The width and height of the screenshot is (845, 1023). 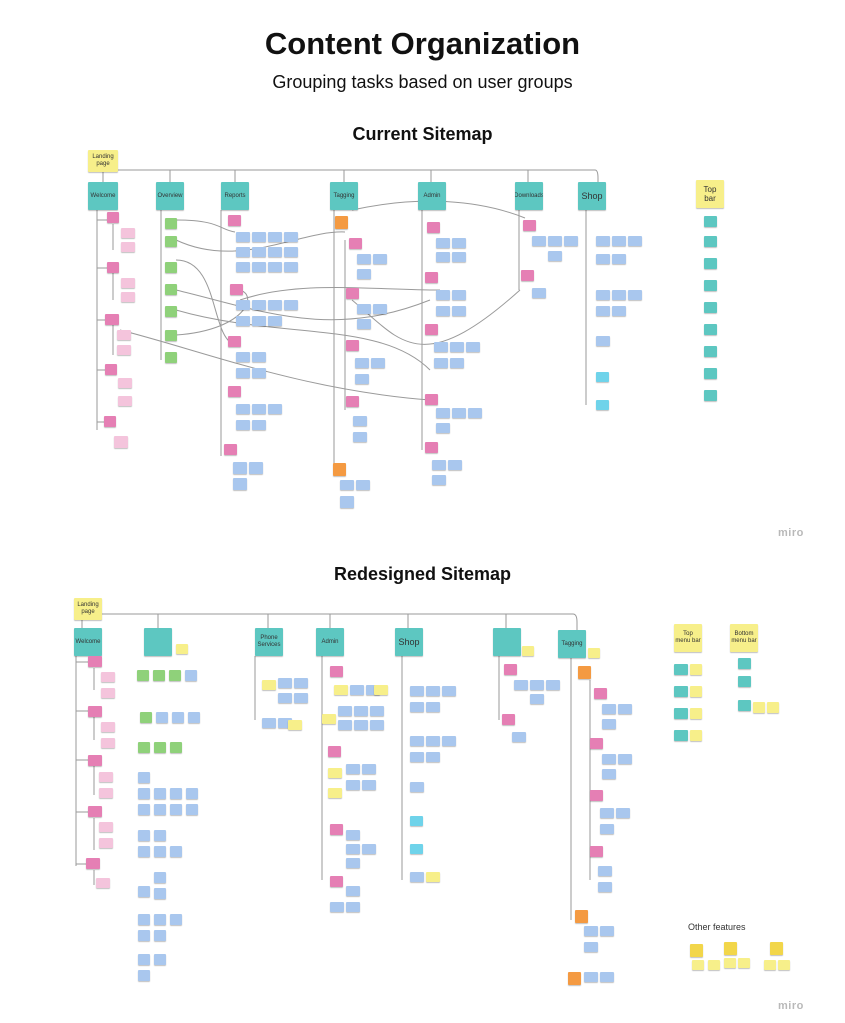 What do you see at coordinates (95, 661) in the screenshot?
I see `welcome-subgroup` at bounding box center [95, 661].